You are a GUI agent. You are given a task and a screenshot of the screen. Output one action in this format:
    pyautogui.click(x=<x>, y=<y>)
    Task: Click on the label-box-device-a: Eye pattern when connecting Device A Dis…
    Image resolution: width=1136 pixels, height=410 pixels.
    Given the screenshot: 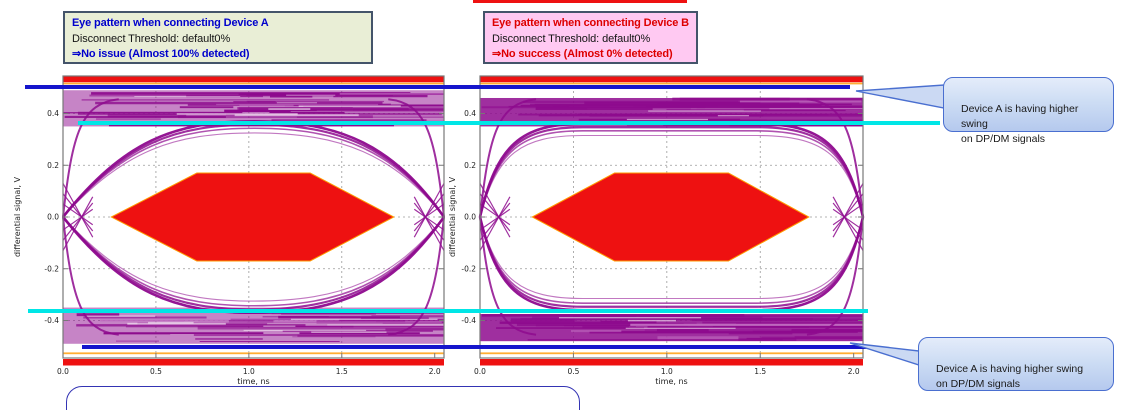 What is the action you would take?
    pyautogui.click(x=218, y=37)
    